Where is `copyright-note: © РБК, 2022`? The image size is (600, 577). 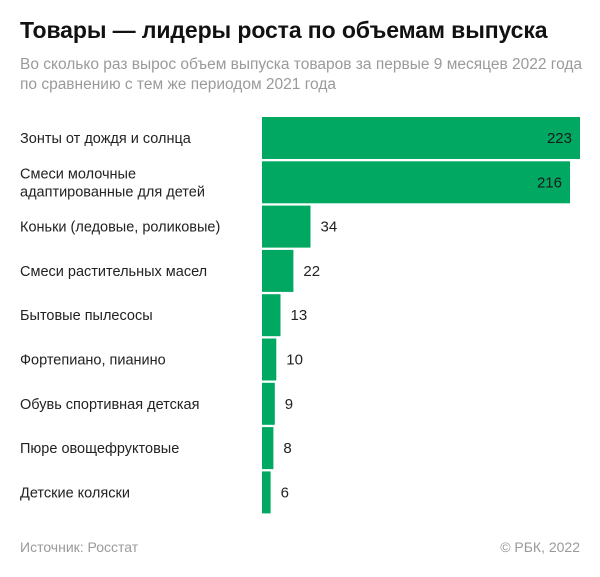
copyright-note: © РБК, 2022 is located at coordinates (540, 547).